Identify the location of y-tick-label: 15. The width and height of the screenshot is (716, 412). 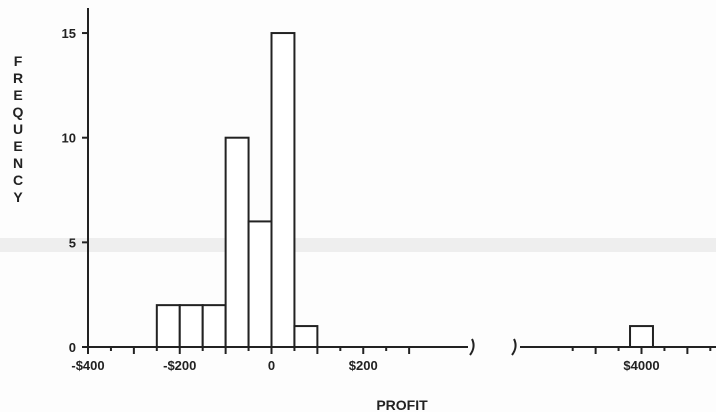
(69, 33).